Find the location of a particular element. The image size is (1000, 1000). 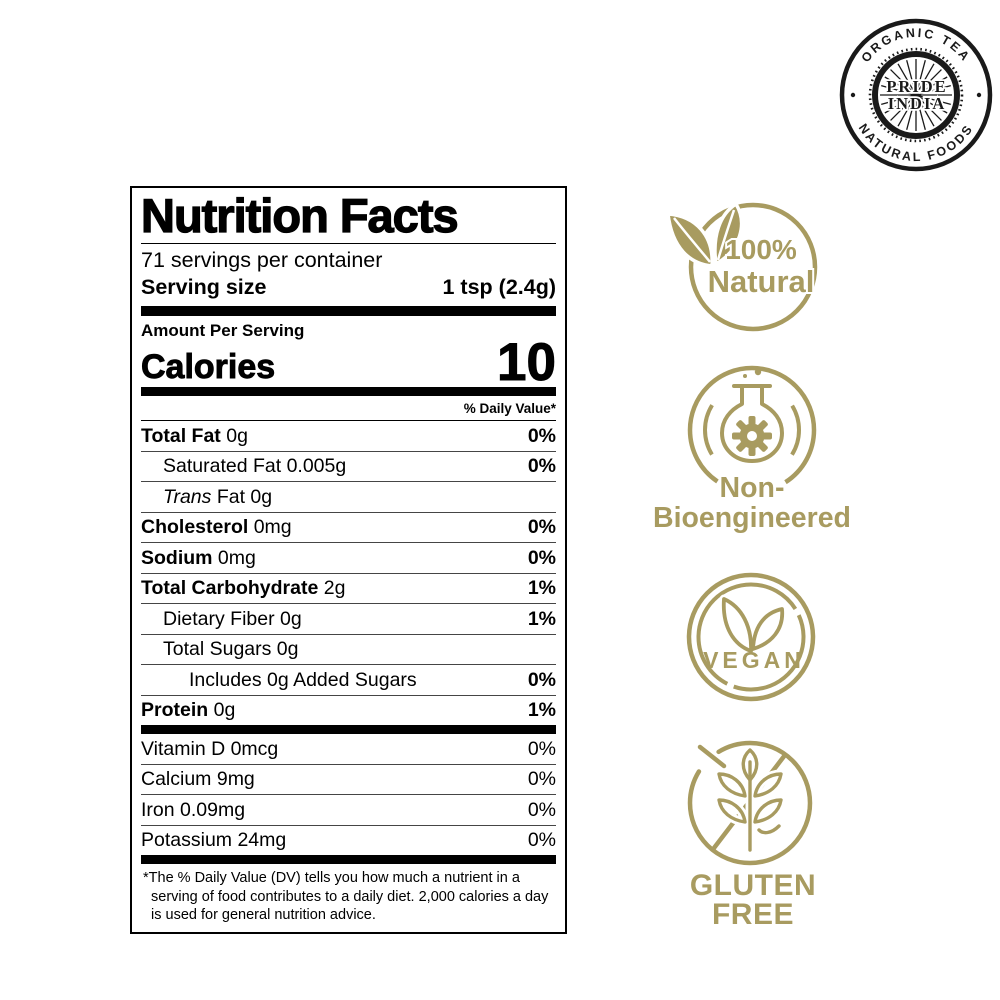

nutrient-row: Saturated Fat 0.005g 0% is located at coordinates (348, 466).